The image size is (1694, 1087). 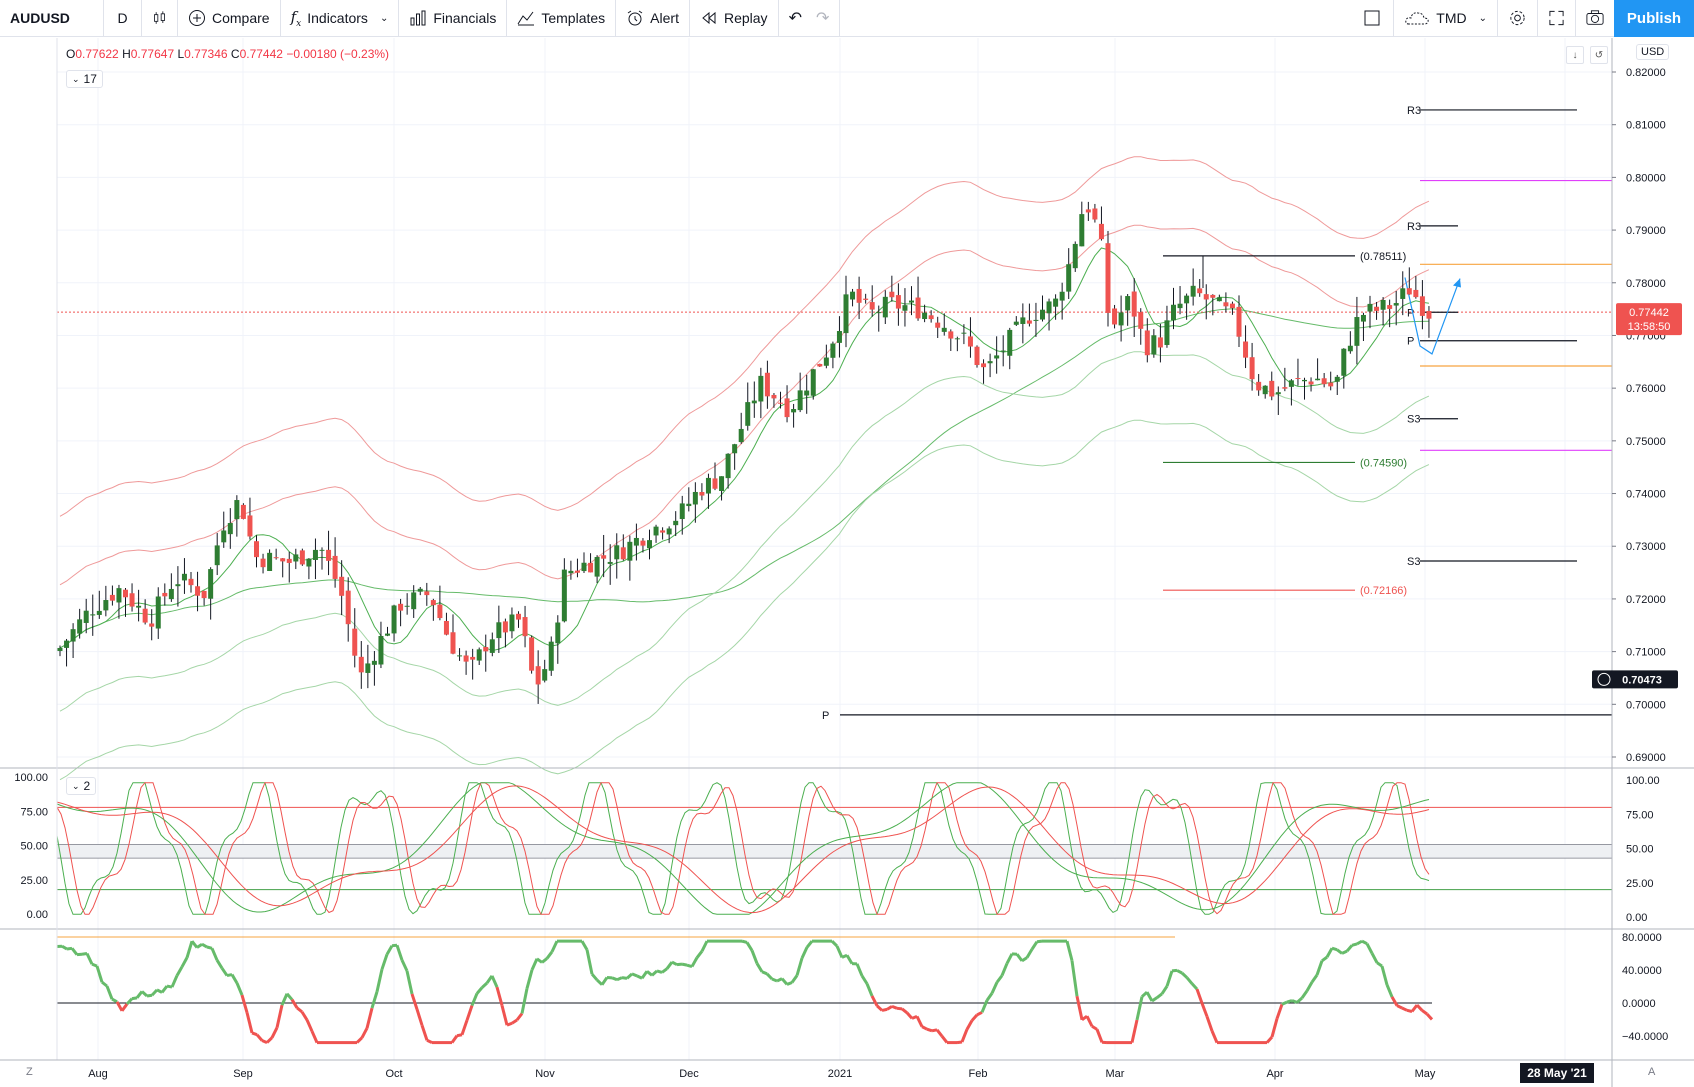 I want to click on chart-type-button, so click(x=160, y=18).